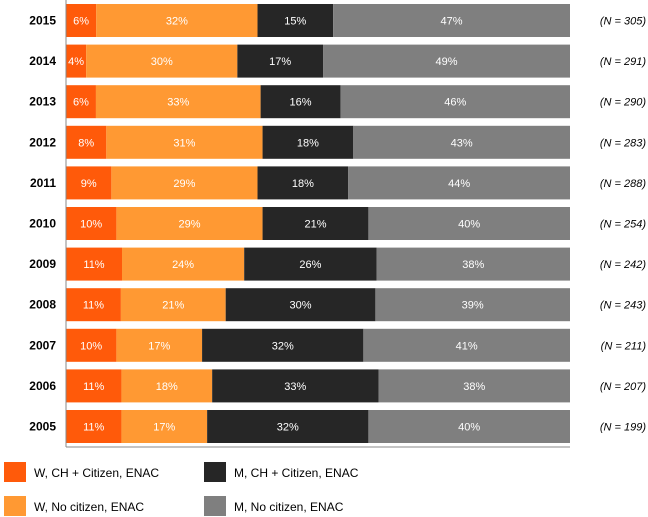  I want to click on bar-segment-2005-s0, so click(94, 426).